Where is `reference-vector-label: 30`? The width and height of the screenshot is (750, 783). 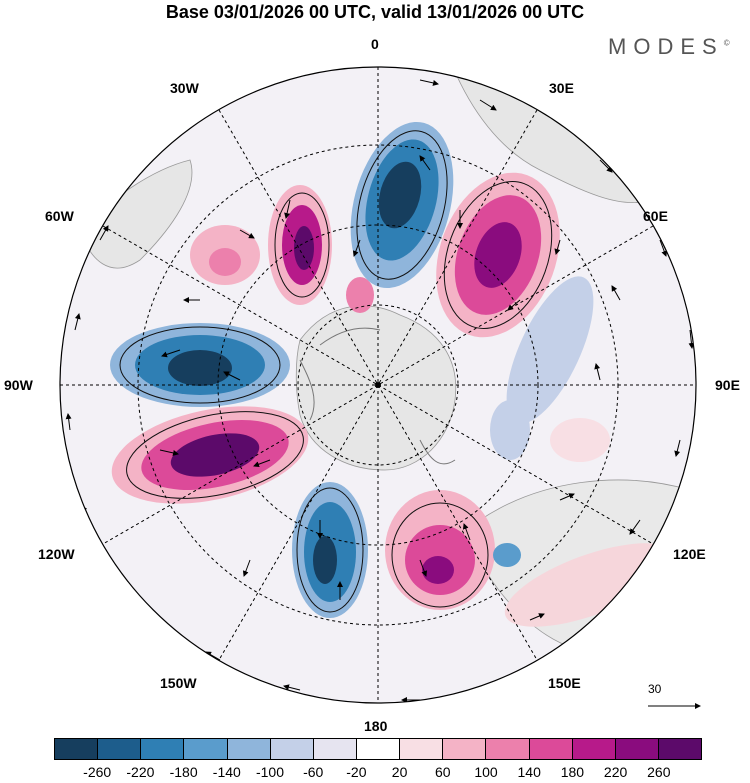 reference-vector-label: 30 is located at coordinates (655, 689).